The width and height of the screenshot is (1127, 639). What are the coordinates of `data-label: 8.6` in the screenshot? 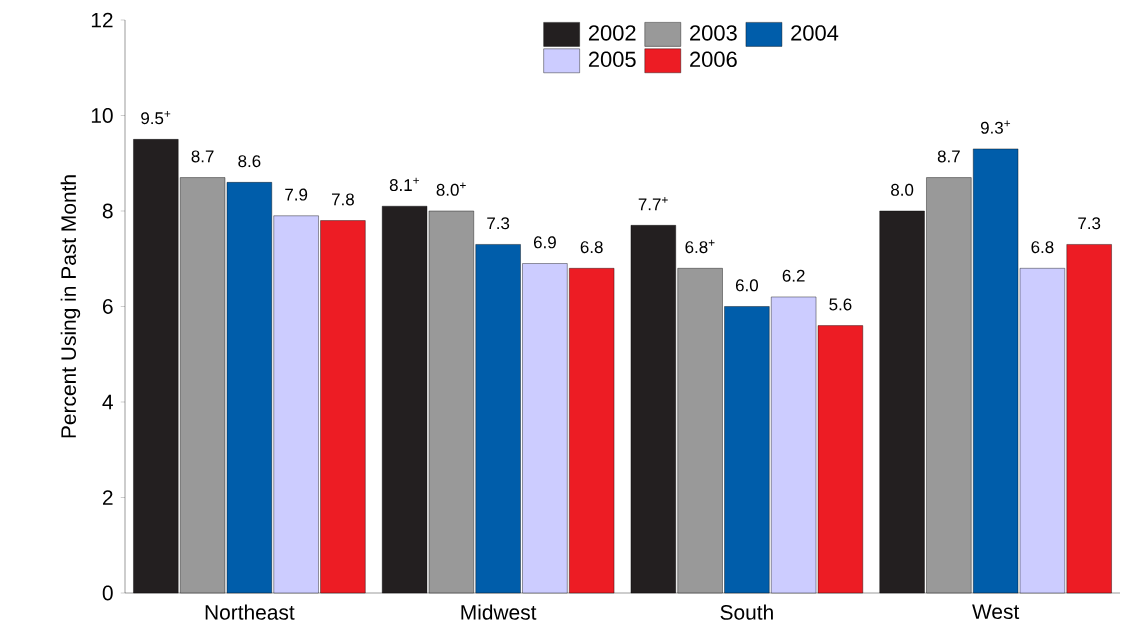 It's located at (249, 161).